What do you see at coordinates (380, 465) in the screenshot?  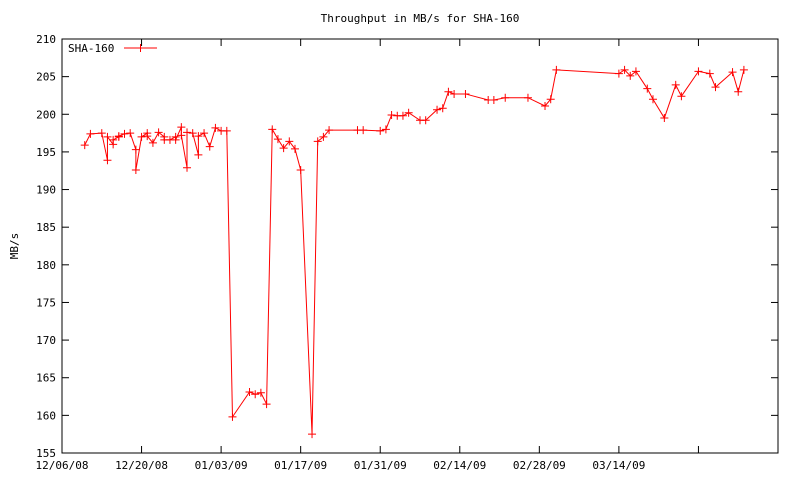 I see `x-tick-label: 01/31/09` at bounding box center [380, 465].